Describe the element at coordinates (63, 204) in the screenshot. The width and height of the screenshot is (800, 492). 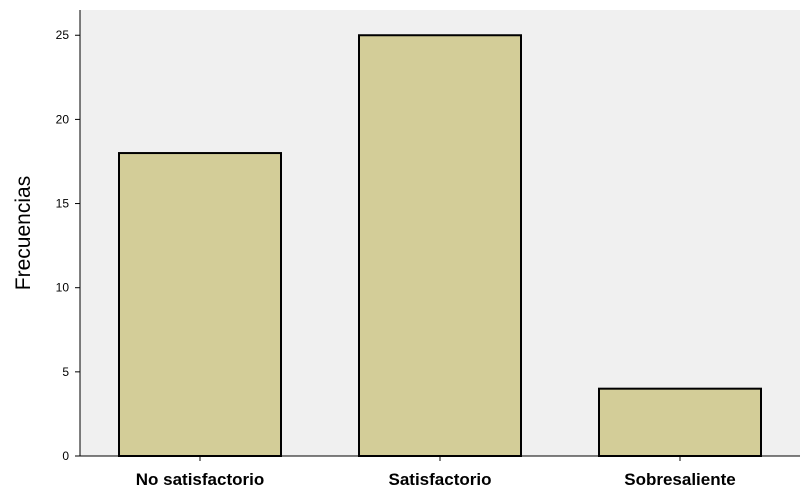
I see `y-tick-label: 15` at that location.